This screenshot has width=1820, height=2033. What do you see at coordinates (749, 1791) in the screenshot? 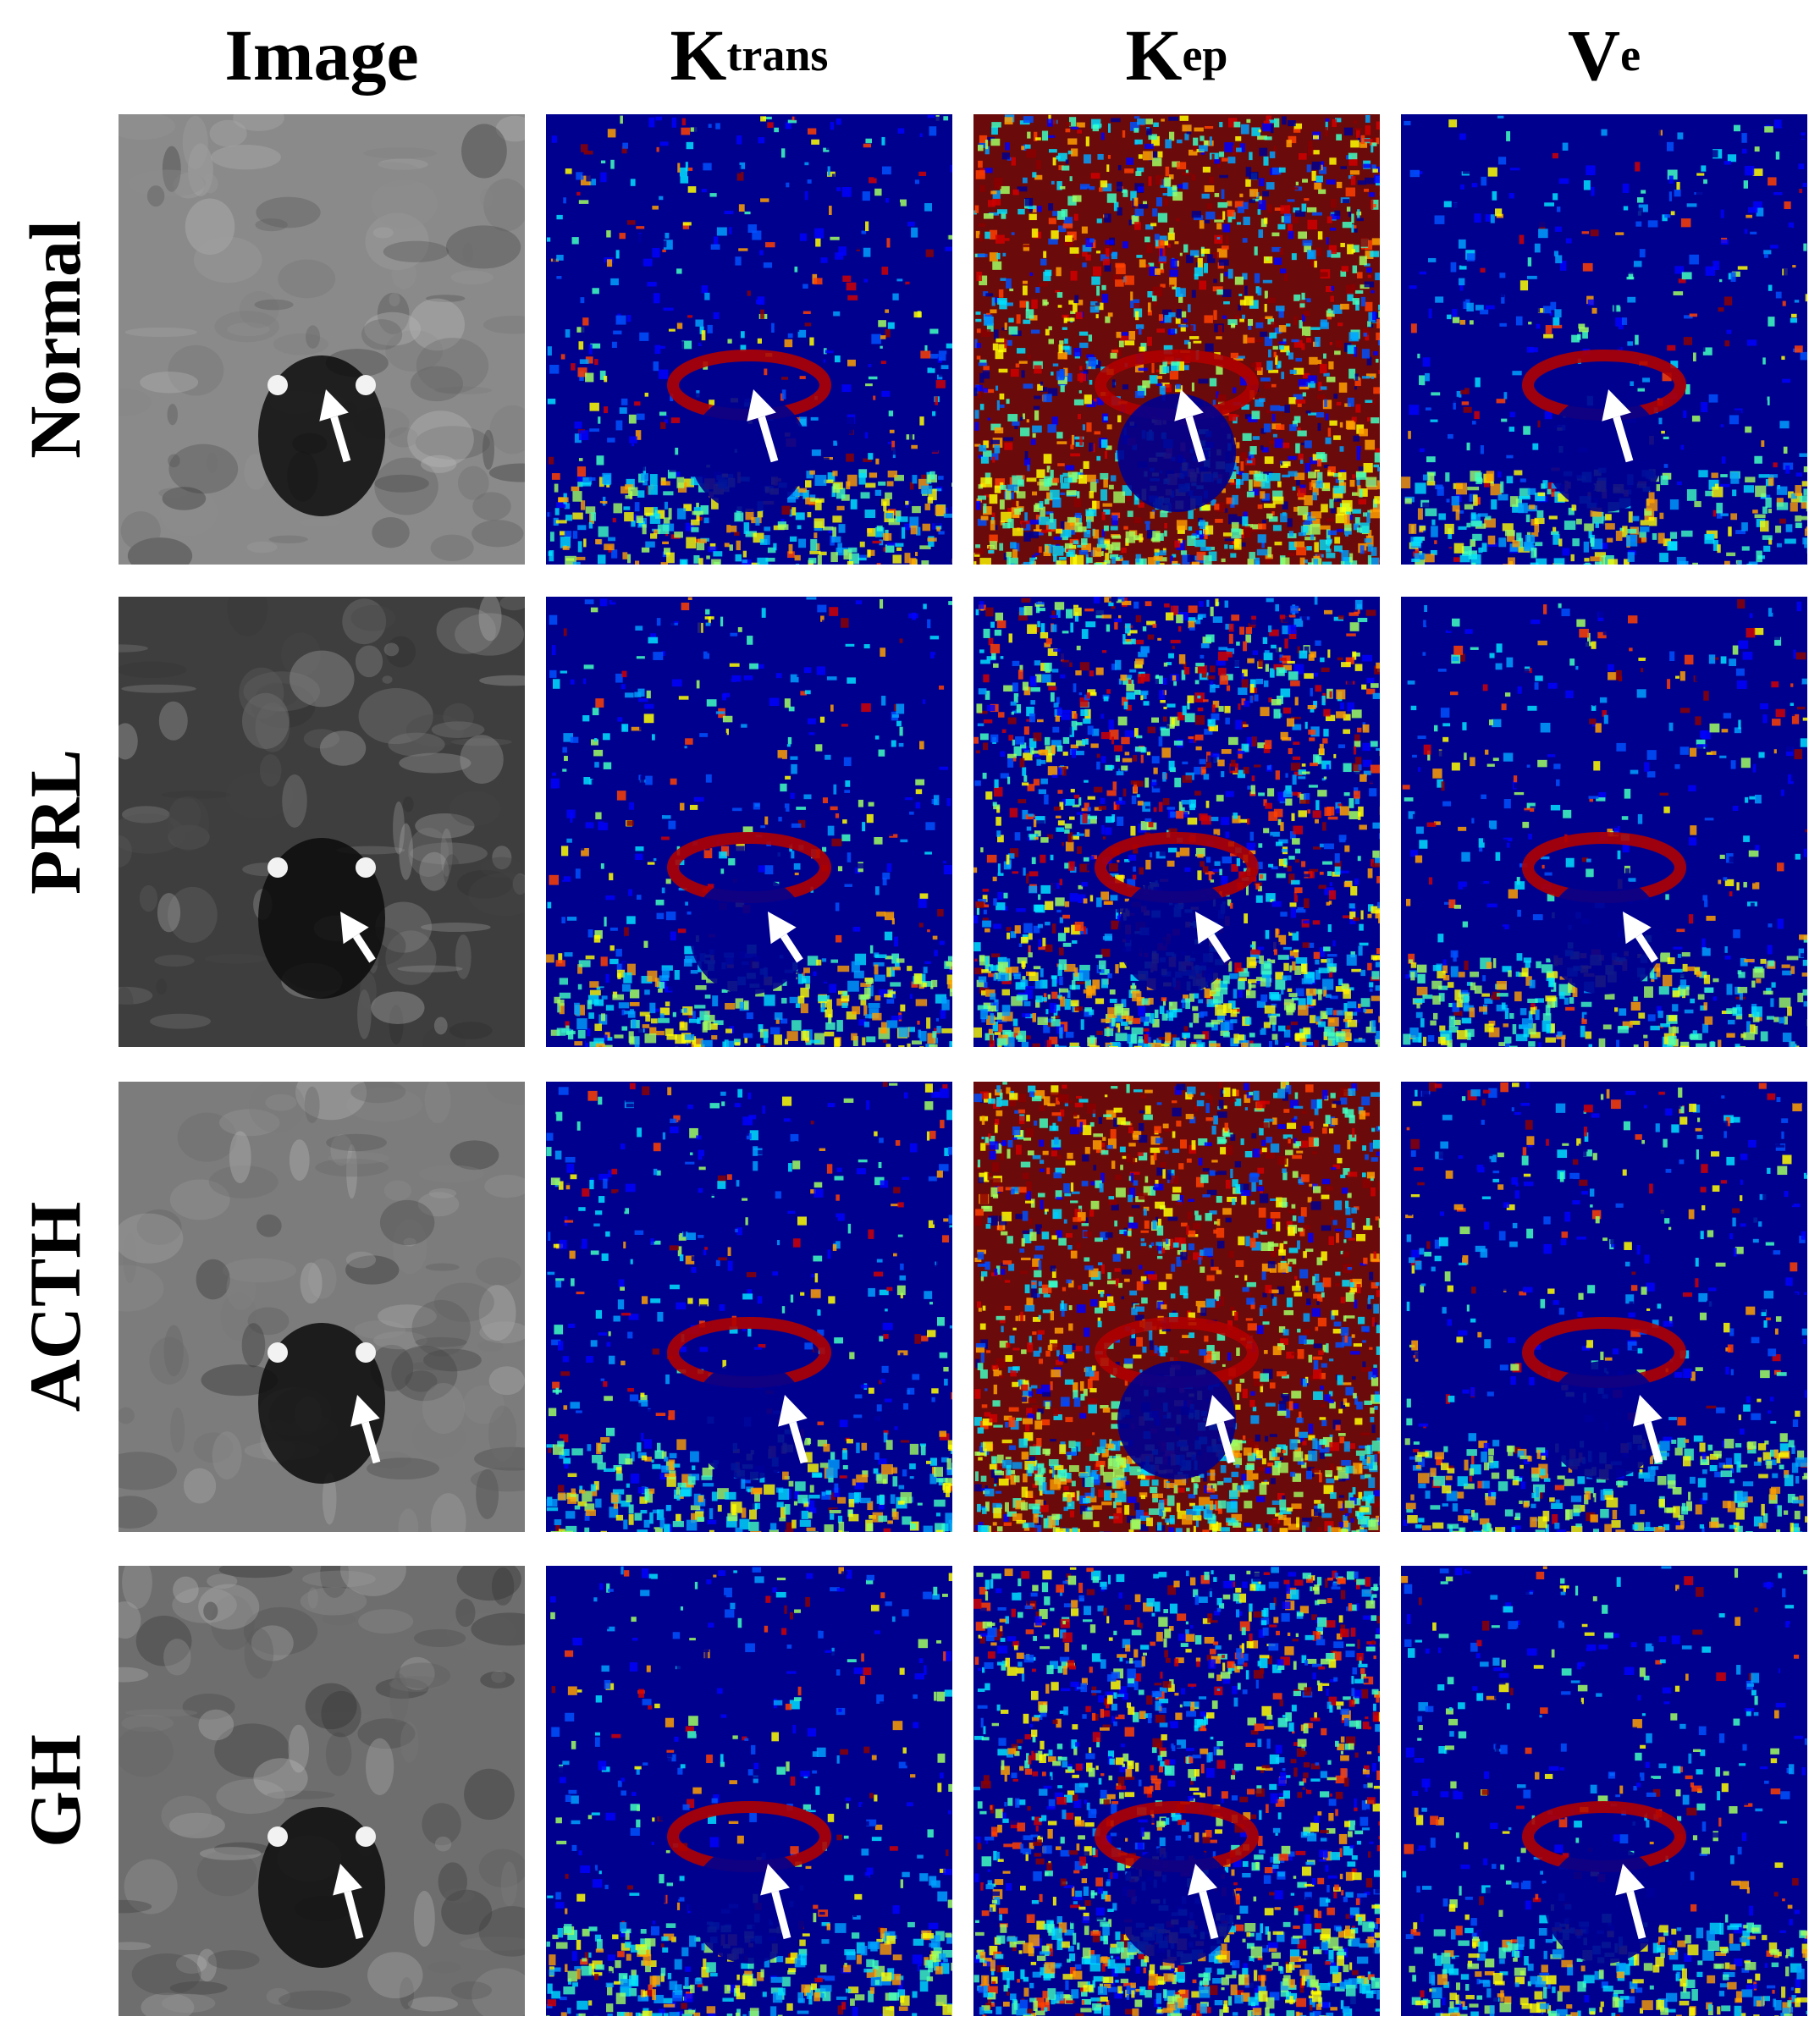
I see `panel-gh-ktrans` at bounding box center [749, 1791].